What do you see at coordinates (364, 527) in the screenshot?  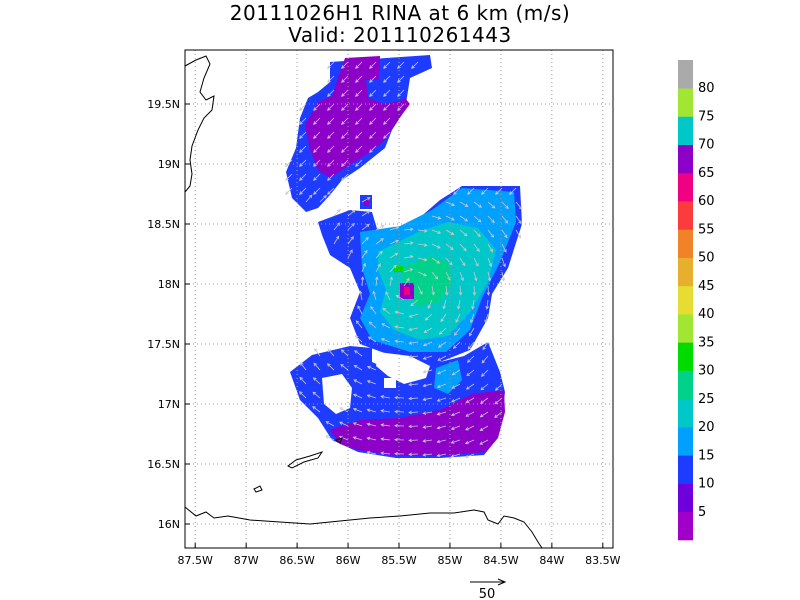 I see `honduras-coastline` at bounding box center [364, 527].